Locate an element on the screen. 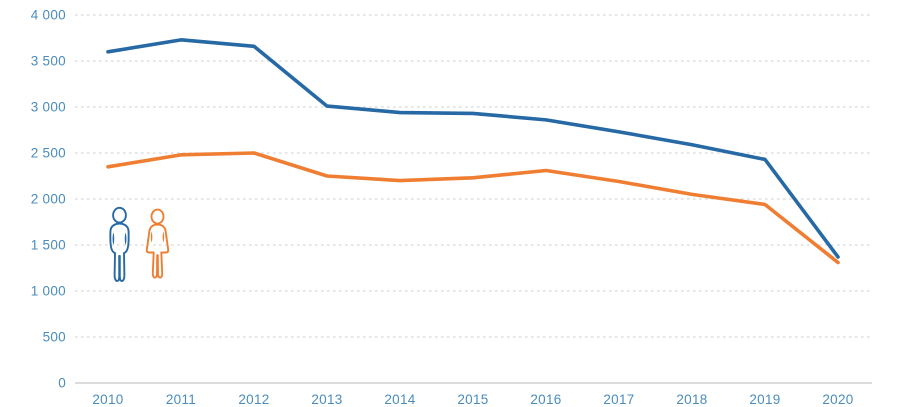 Image resolution: width=904 pixels, height=407 pixels. y-axis-labels: 0 500 1 000 1 500 2 000 2 500 3 000 3 500 4 000 is located at coordinates (48, 199).